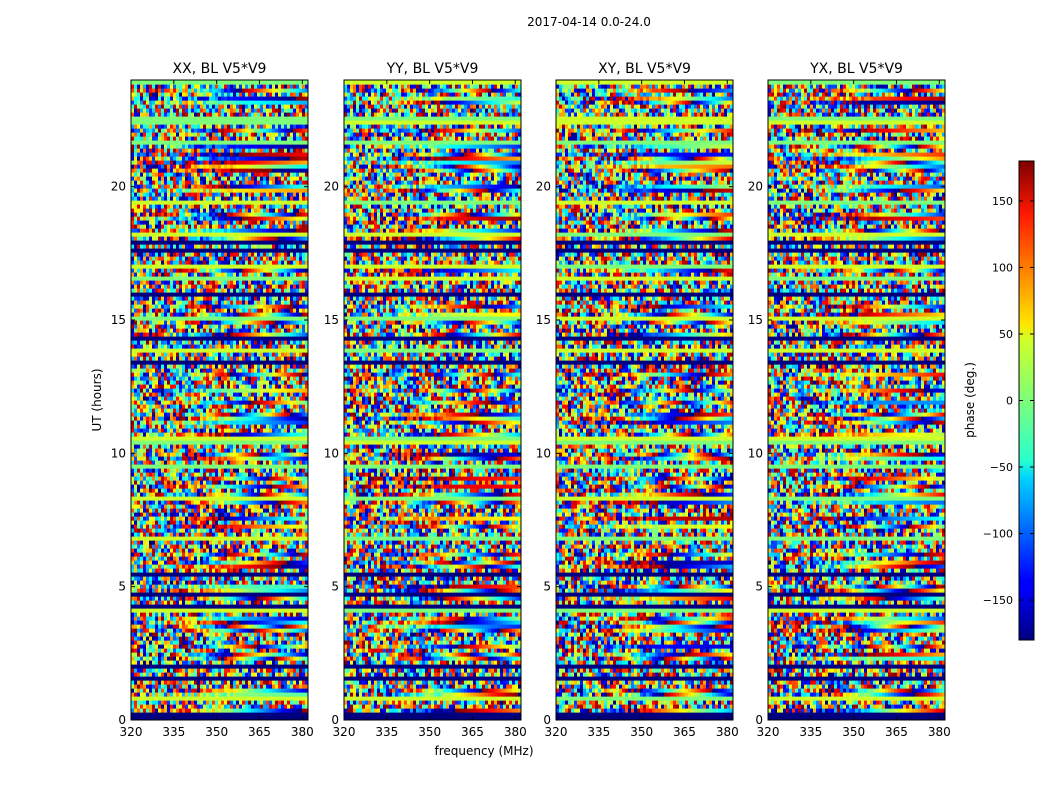 Image resolution: width=1050 pixels, height=800 pixels. Describe the element at coordinates (998, 534) in the screenshot. I see `colorbar-tick-label: −100` at that location.